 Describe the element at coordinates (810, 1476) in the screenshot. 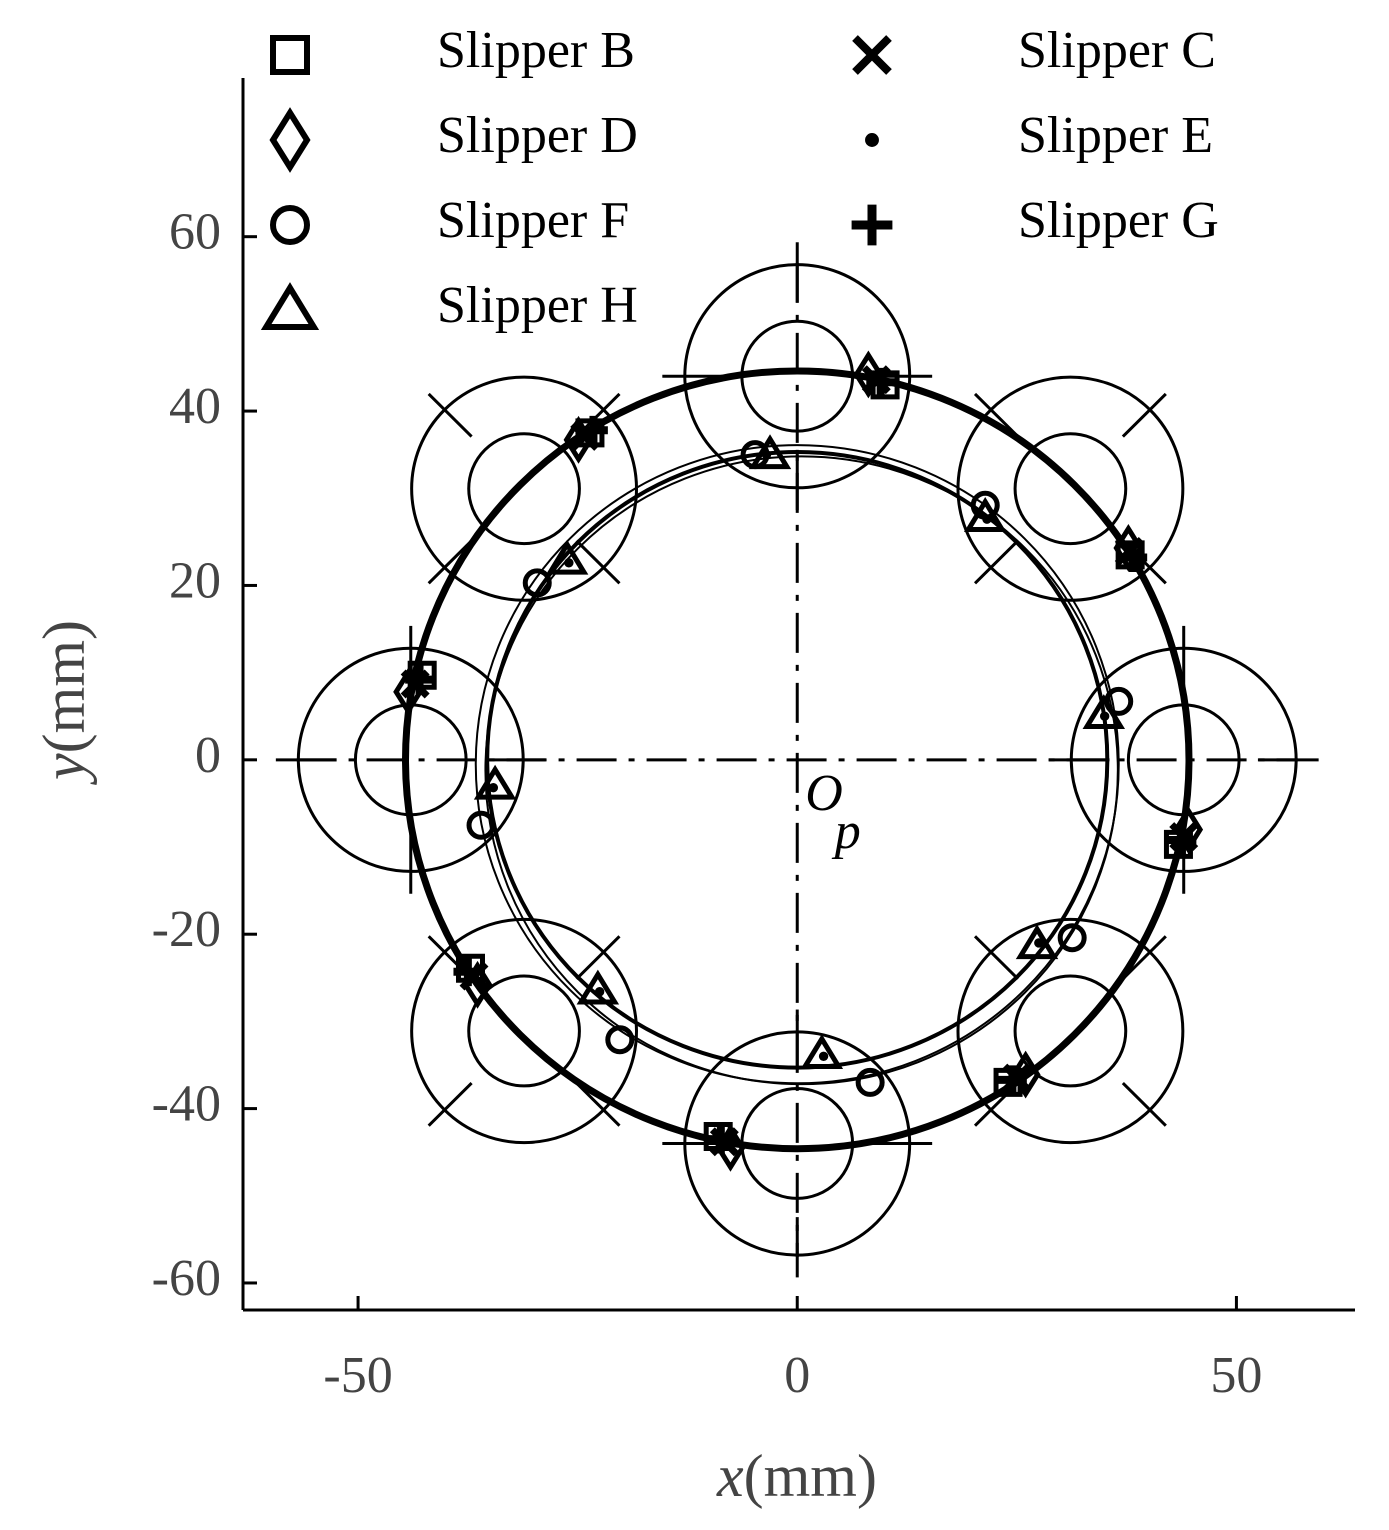

I see `x-unit: (mm)` at that location.